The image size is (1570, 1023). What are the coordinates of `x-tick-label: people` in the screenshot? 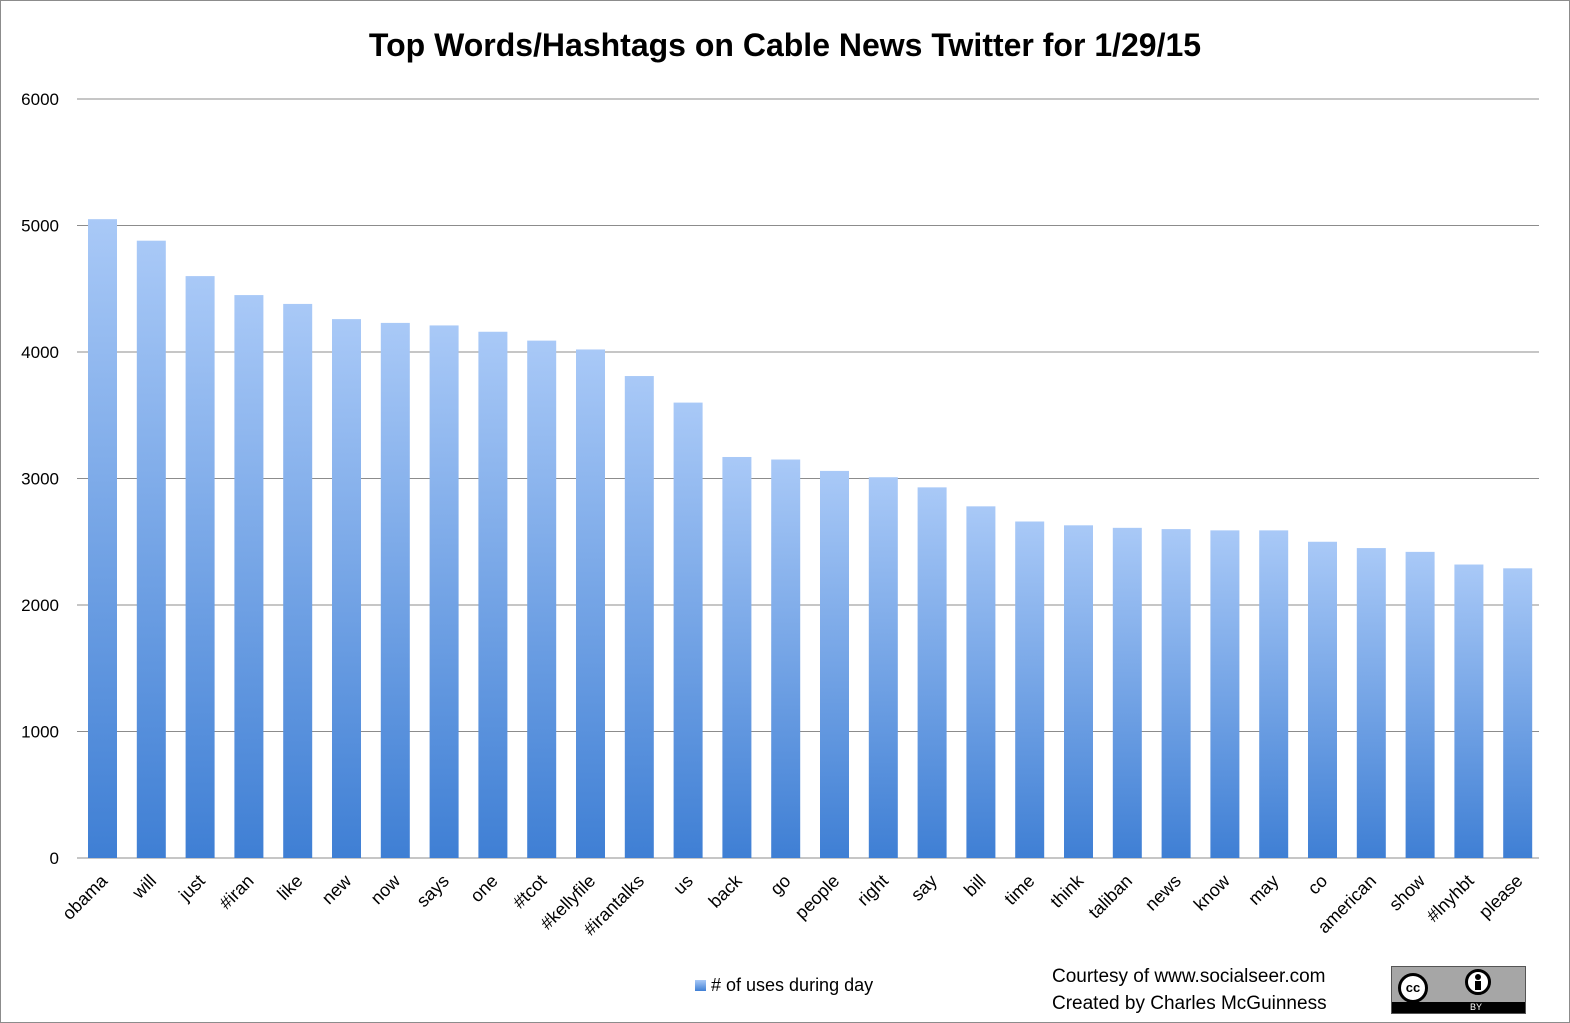 It's located at (817, 897).